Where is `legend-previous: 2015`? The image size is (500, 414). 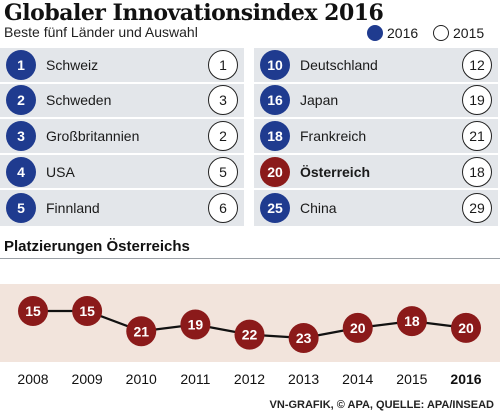
legend-previous: 2015 is located at coordinates (458, 33).